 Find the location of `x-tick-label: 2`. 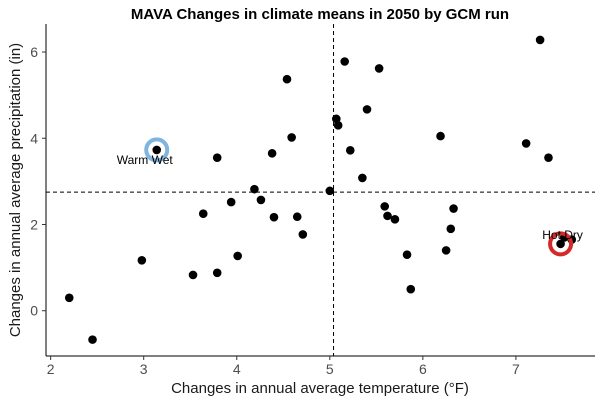

x-tick-label: 2 is located at coordinates (51, 369).